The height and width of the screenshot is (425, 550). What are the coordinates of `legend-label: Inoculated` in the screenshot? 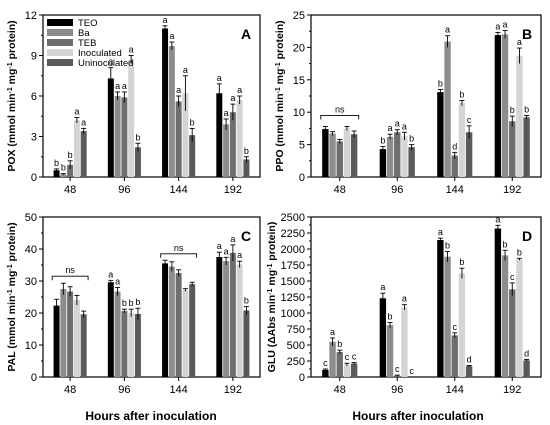 It's located at (100, 53).